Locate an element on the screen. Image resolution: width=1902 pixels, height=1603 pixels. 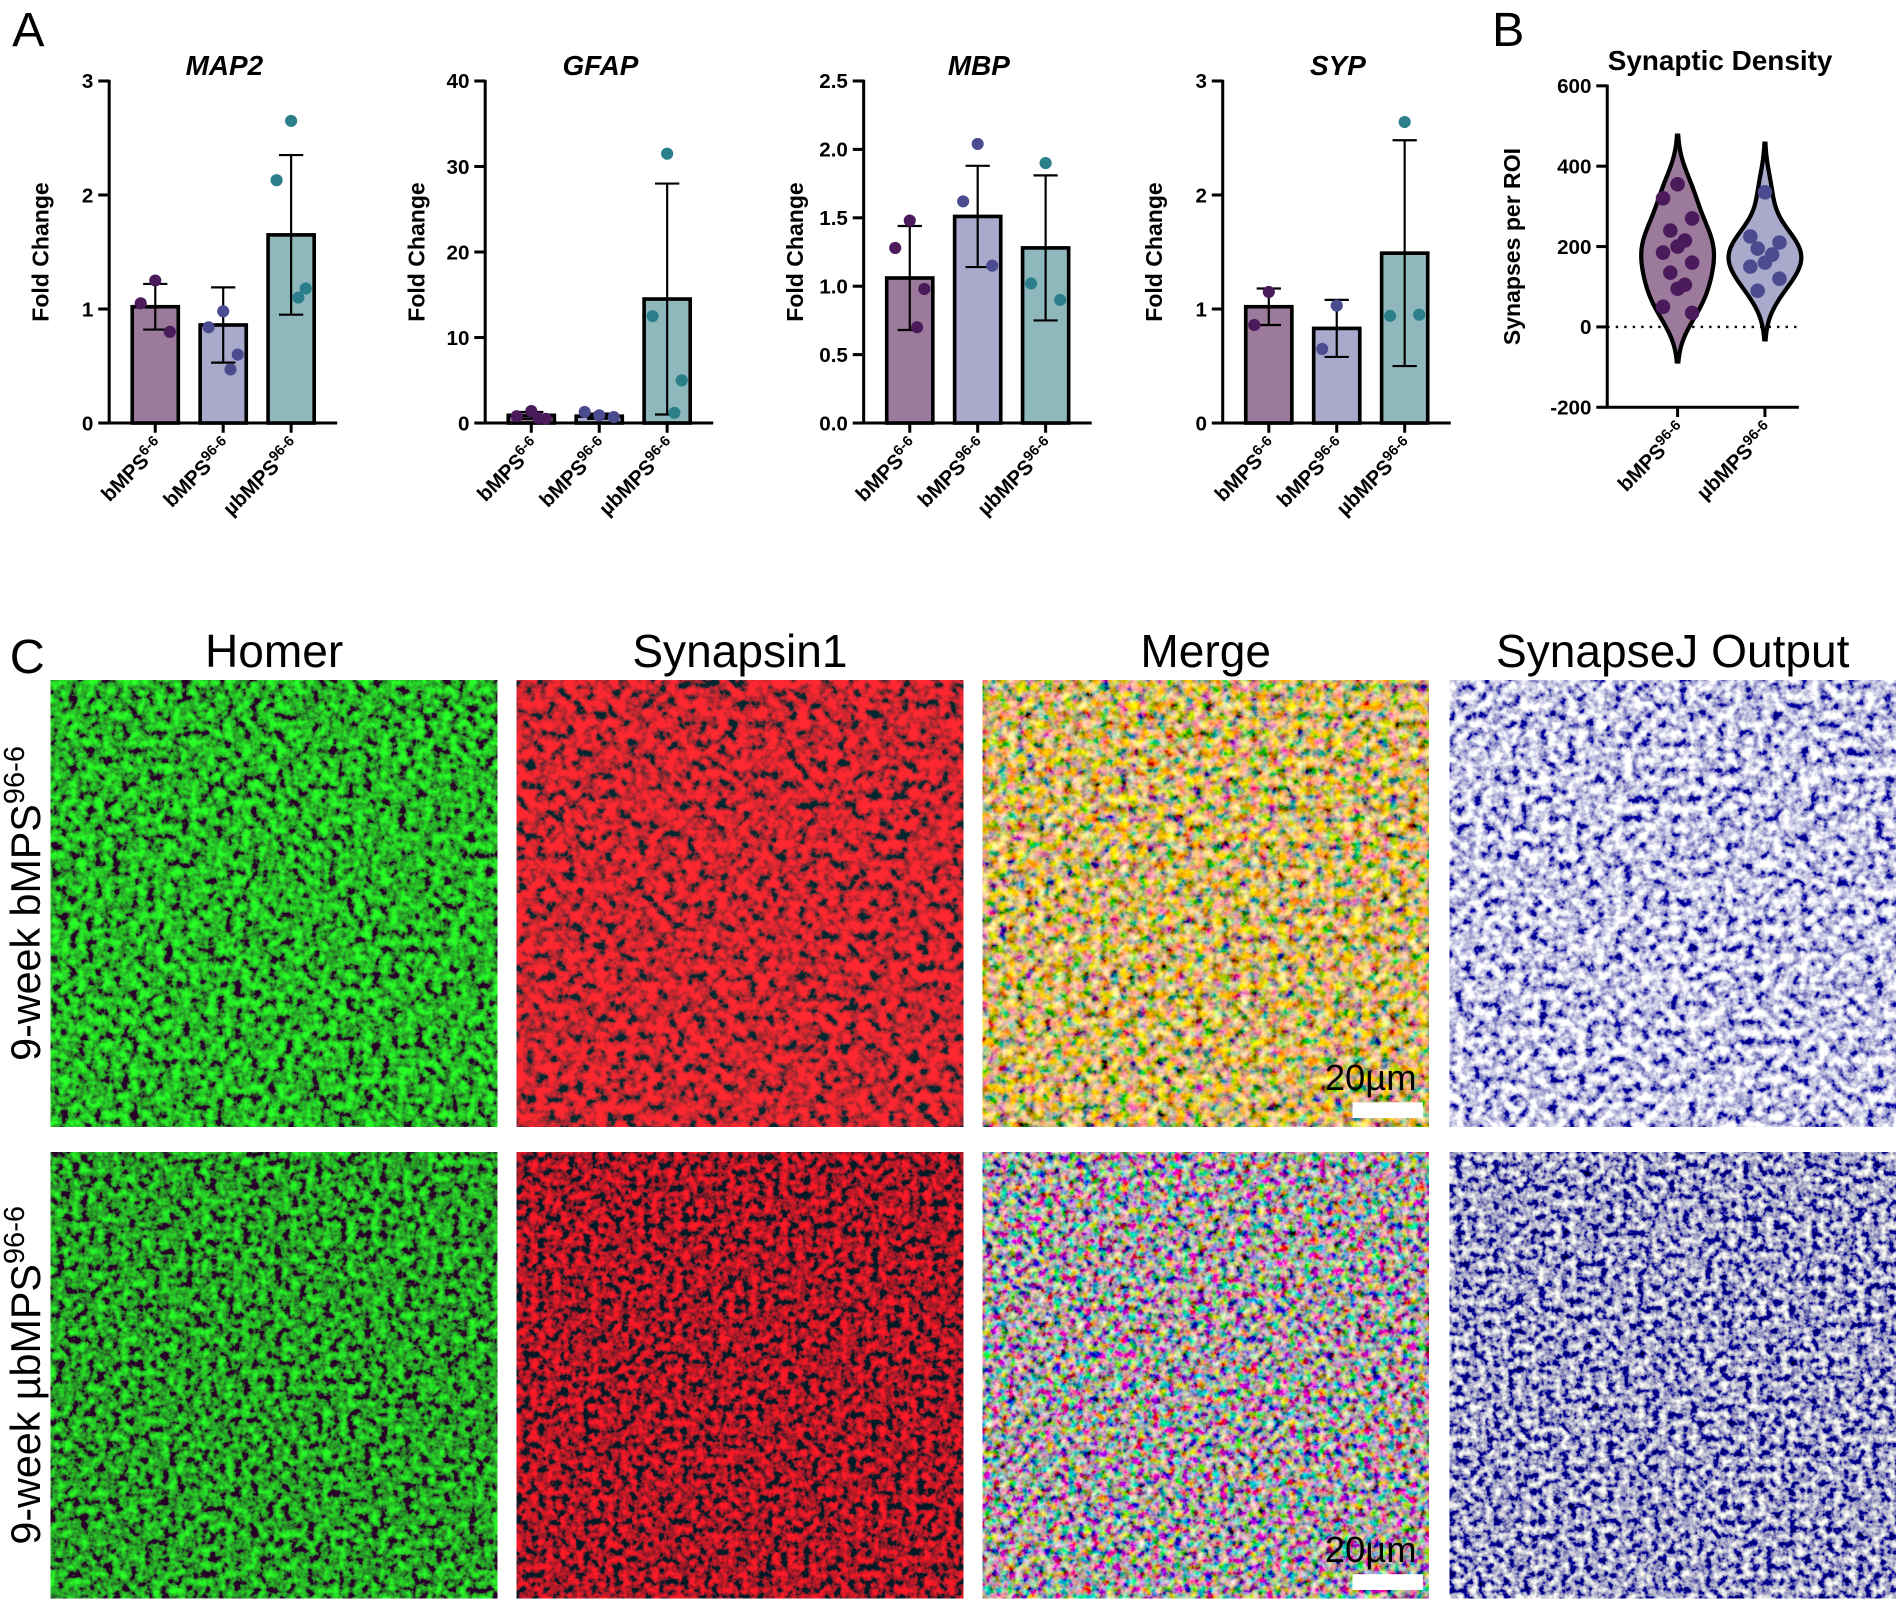
chart-title: MBP is located at coordinates (979, 65).